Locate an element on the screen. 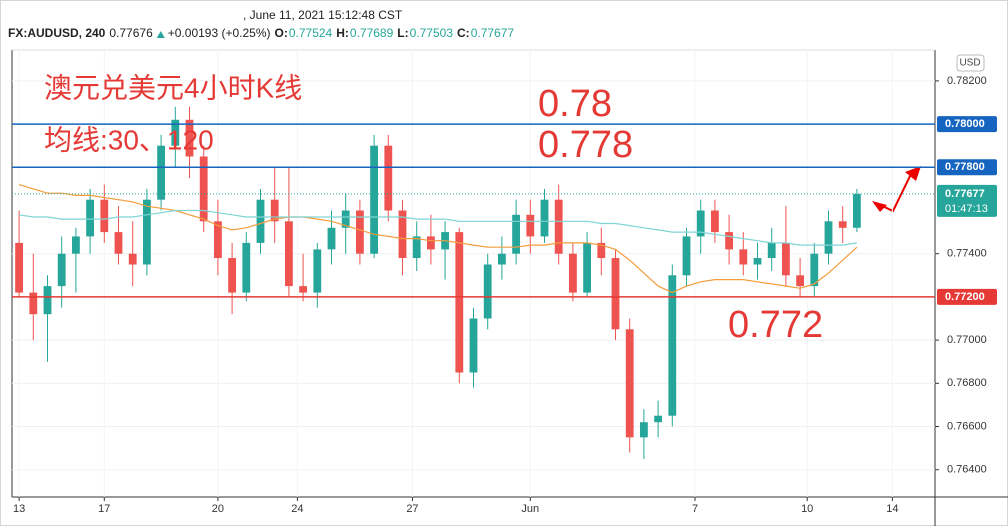 The height and width of the screenshot is (531, 1008). level-label: 0.77200 is located at coordinates (965, 297).